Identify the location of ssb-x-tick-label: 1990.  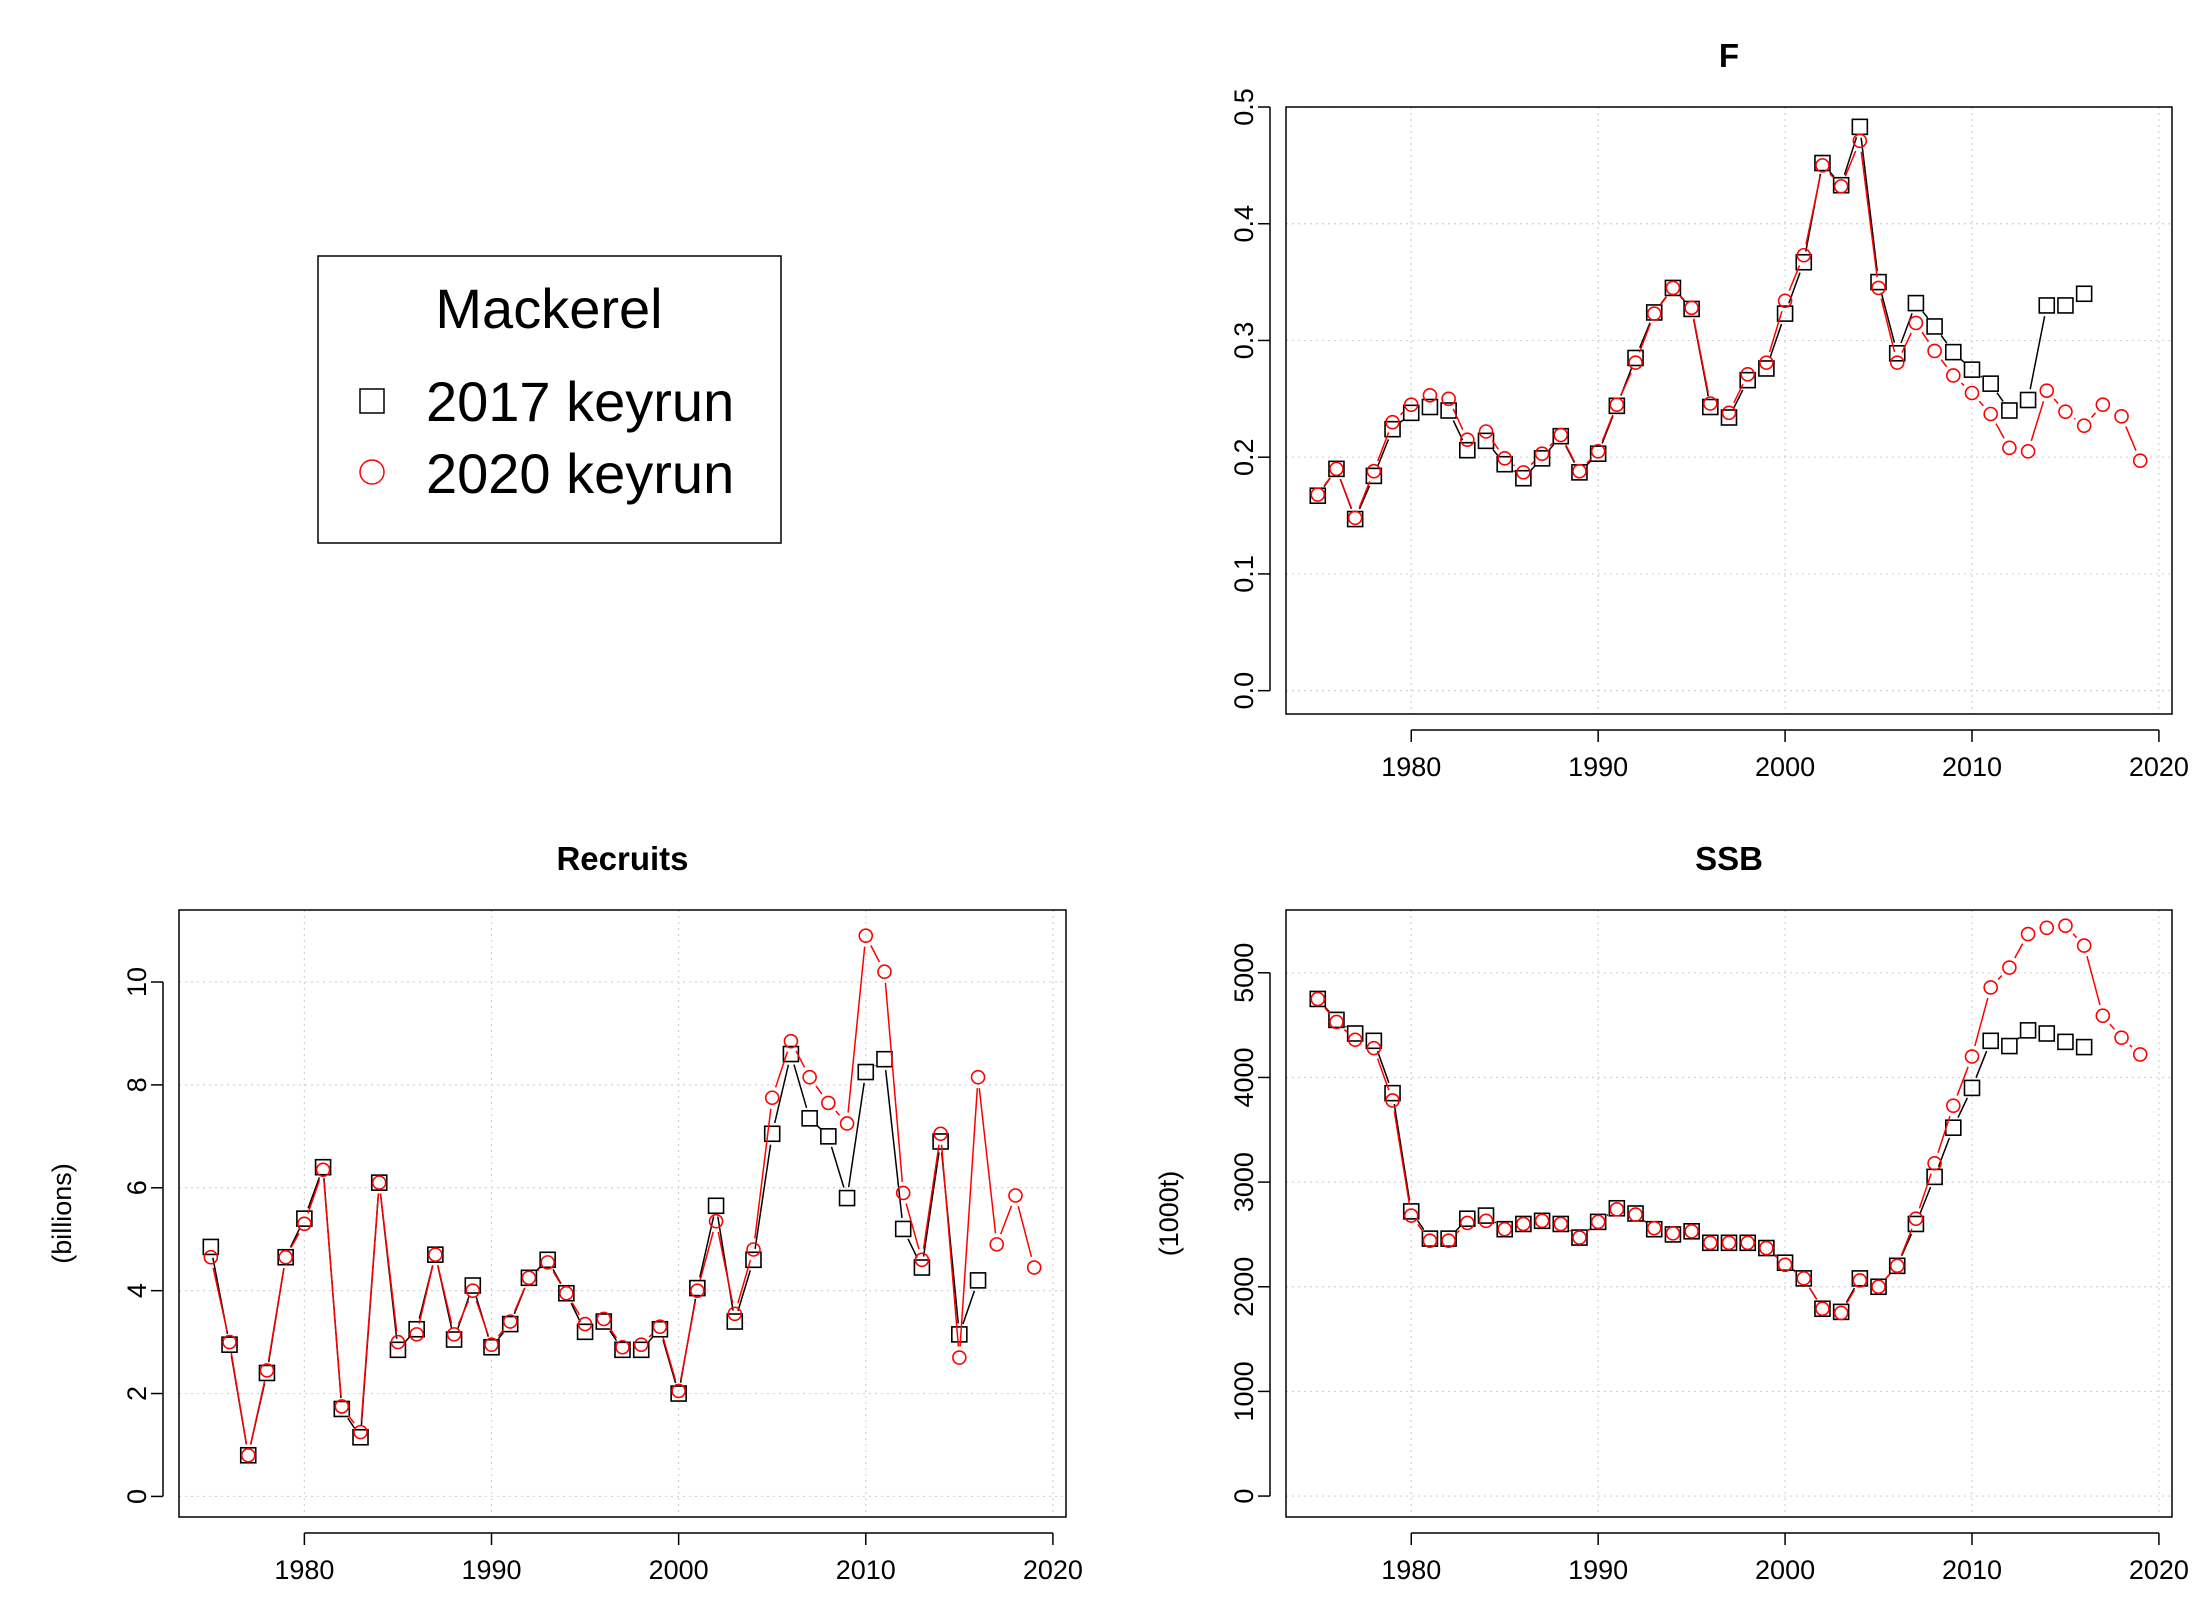
(1598, 1570).